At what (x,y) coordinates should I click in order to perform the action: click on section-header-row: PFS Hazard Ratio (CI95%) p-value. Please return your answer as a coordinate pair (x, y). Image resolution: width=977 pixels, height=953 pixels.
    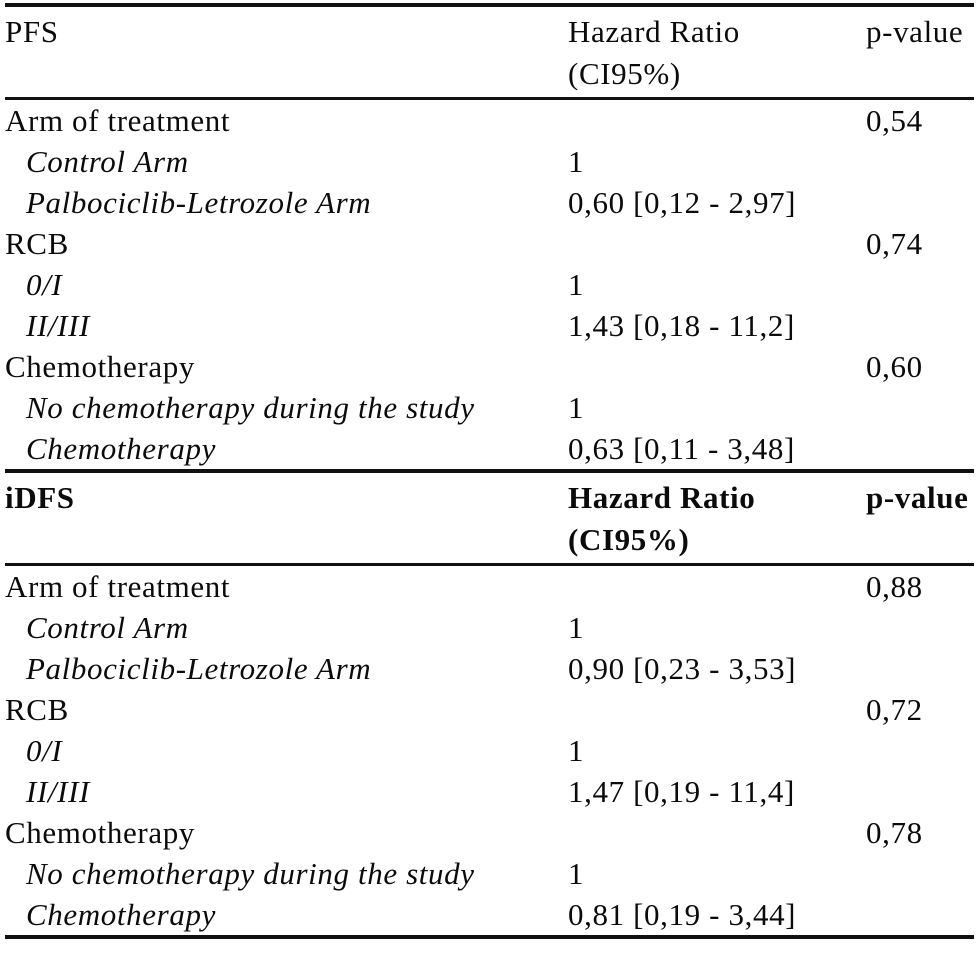
    Looking at the image, I should click on (489, 52).